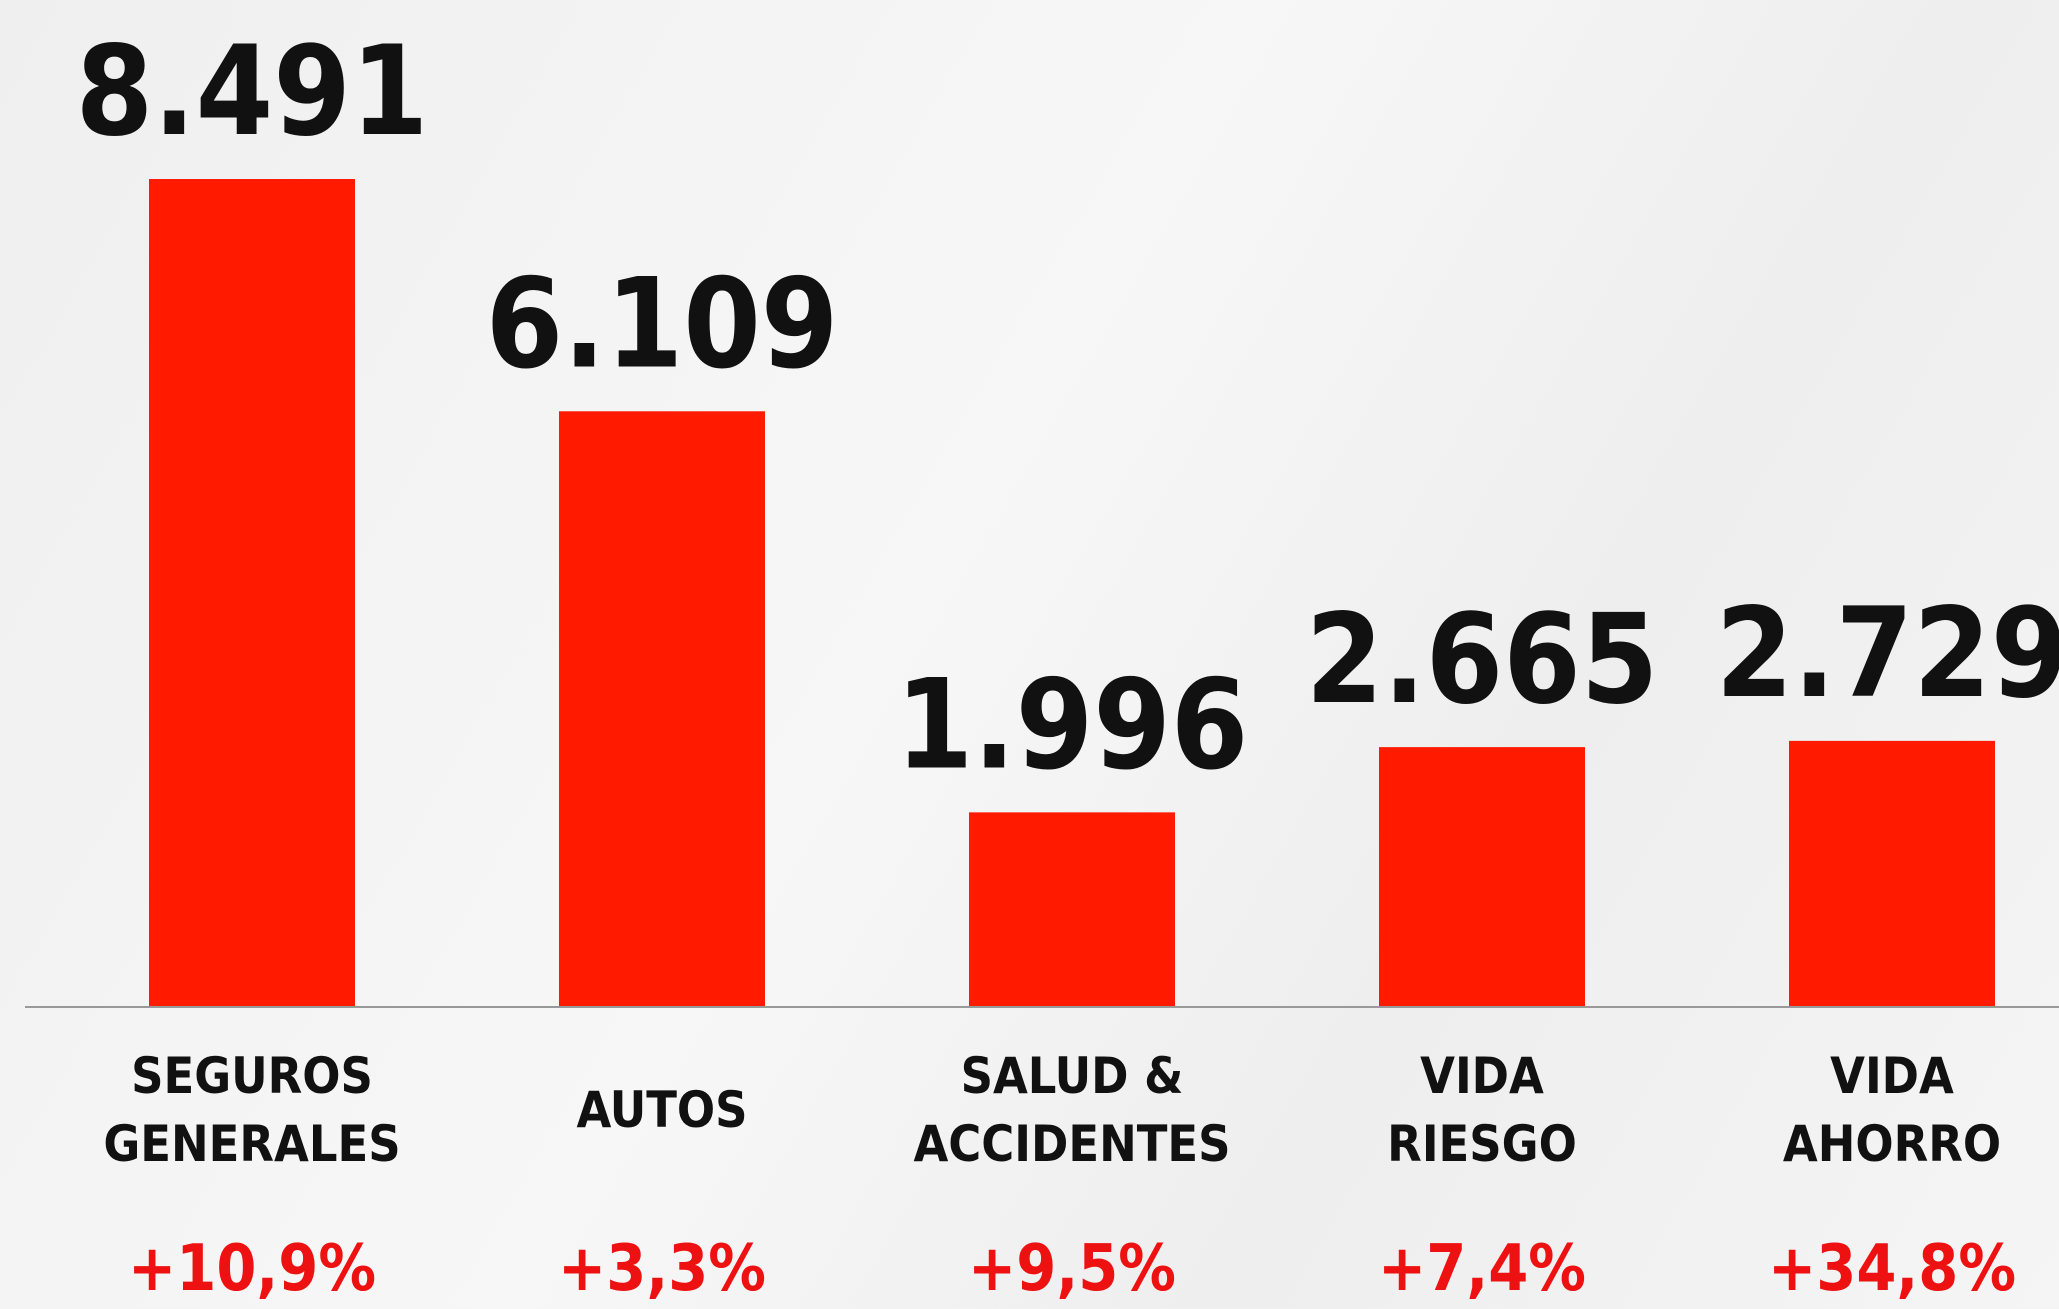  I want to click on value-label: 6.109, so click(662, 324).